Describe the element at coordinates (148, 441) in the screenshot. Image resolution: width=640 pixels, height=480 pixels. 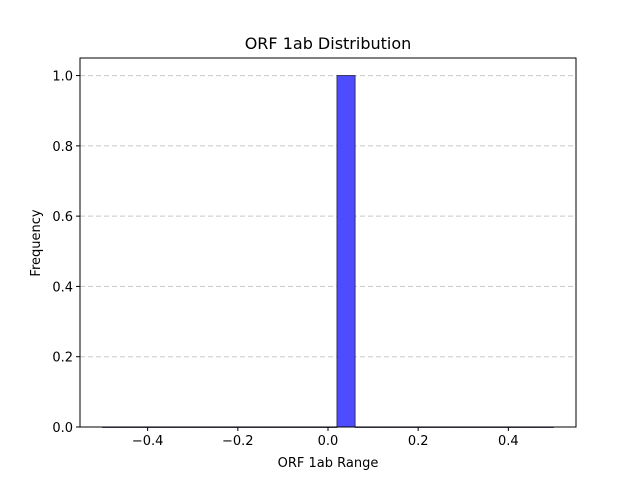
I see `x-tick-label-0: −0.4` at that location.